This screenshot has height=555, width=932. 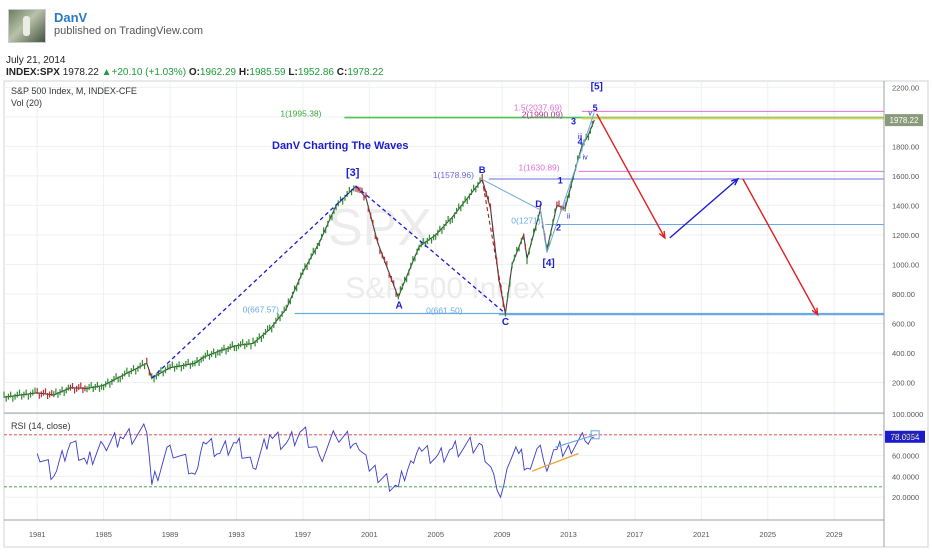 I want to click on last-price: 1978.22, so click(x=80, y=72).